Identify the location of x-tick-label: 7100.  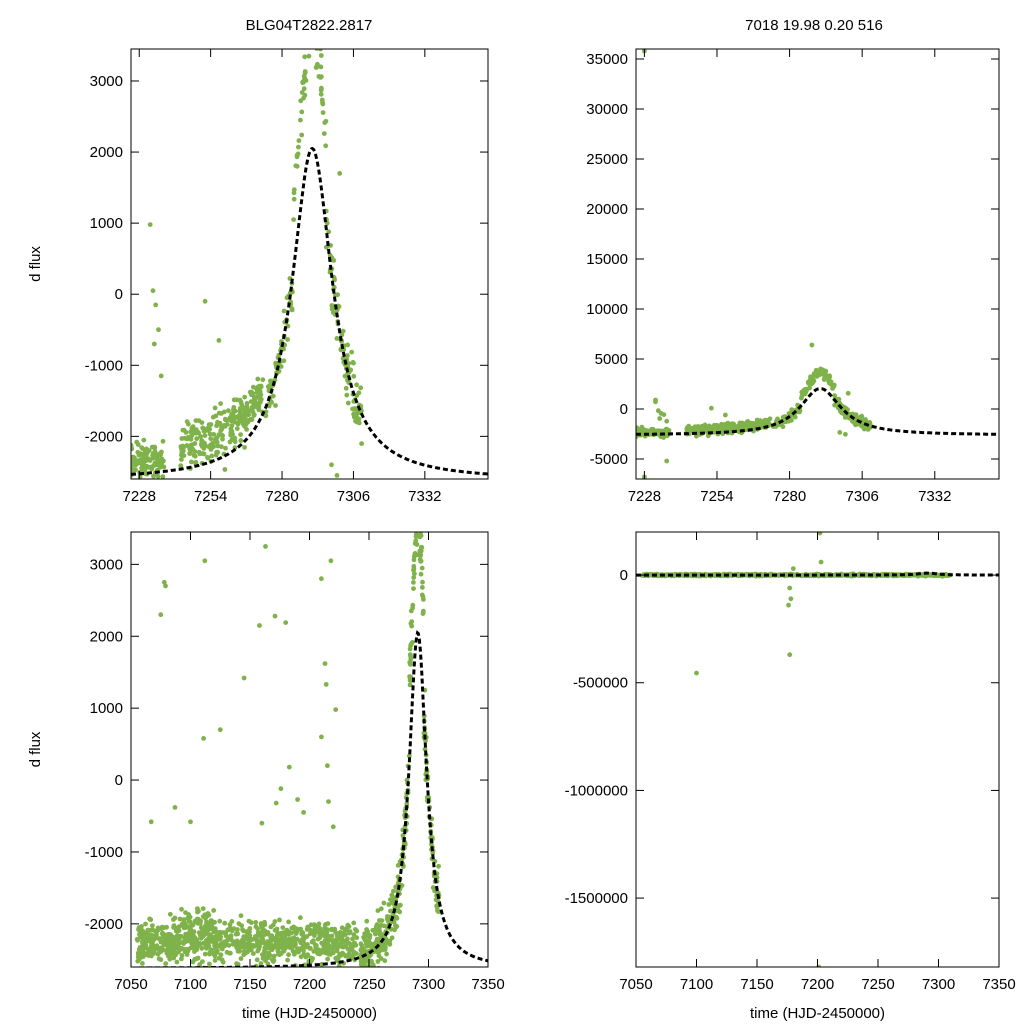
(696, 984).